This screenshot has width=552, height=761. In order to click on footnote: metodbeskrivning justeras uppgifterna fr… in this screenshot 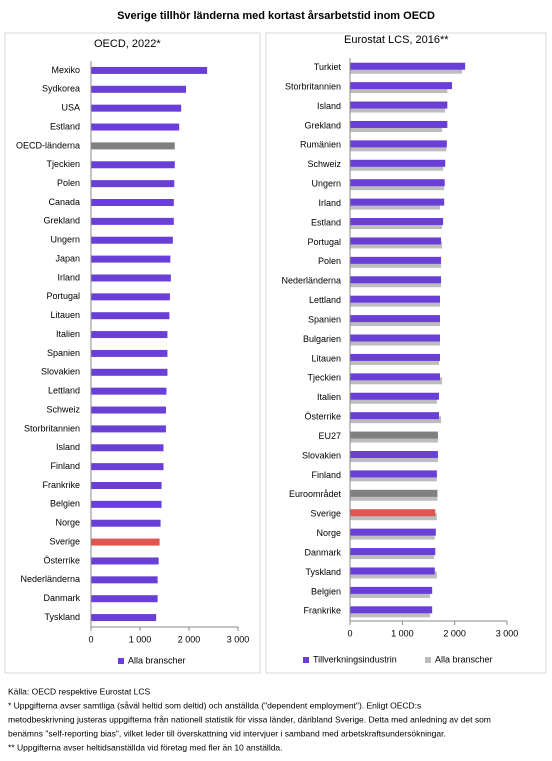, I will do `click(249, 719)`.